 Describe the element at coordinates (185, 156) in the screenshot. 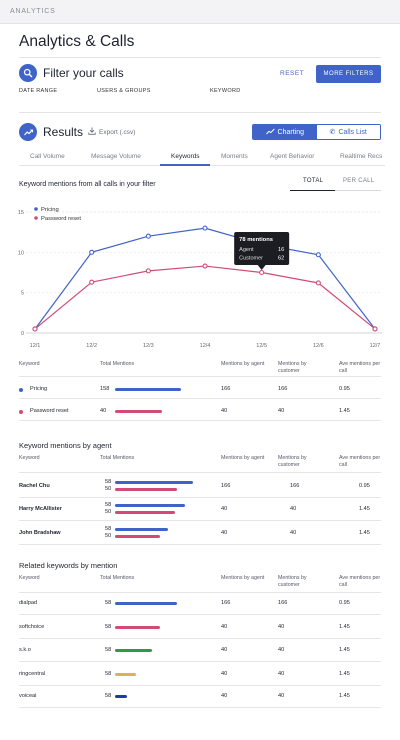

I see `tab-keywords: Keywords` at that location.